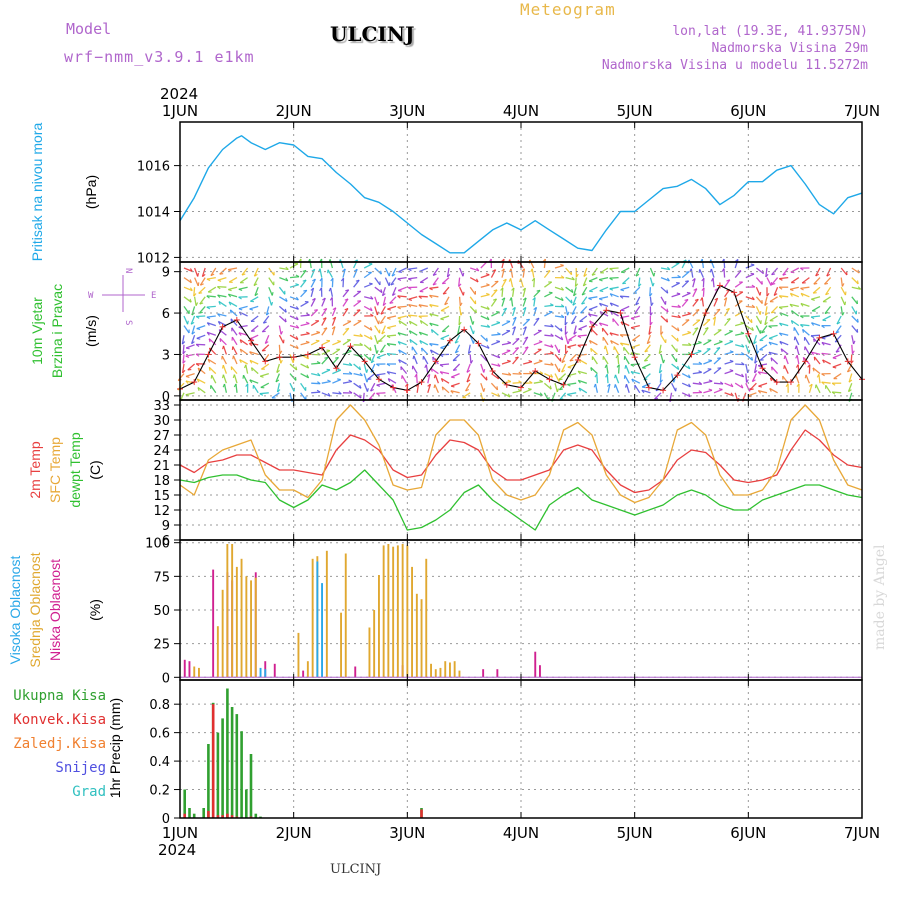  I want to click on cloud-low-bar, so click(355, 672).